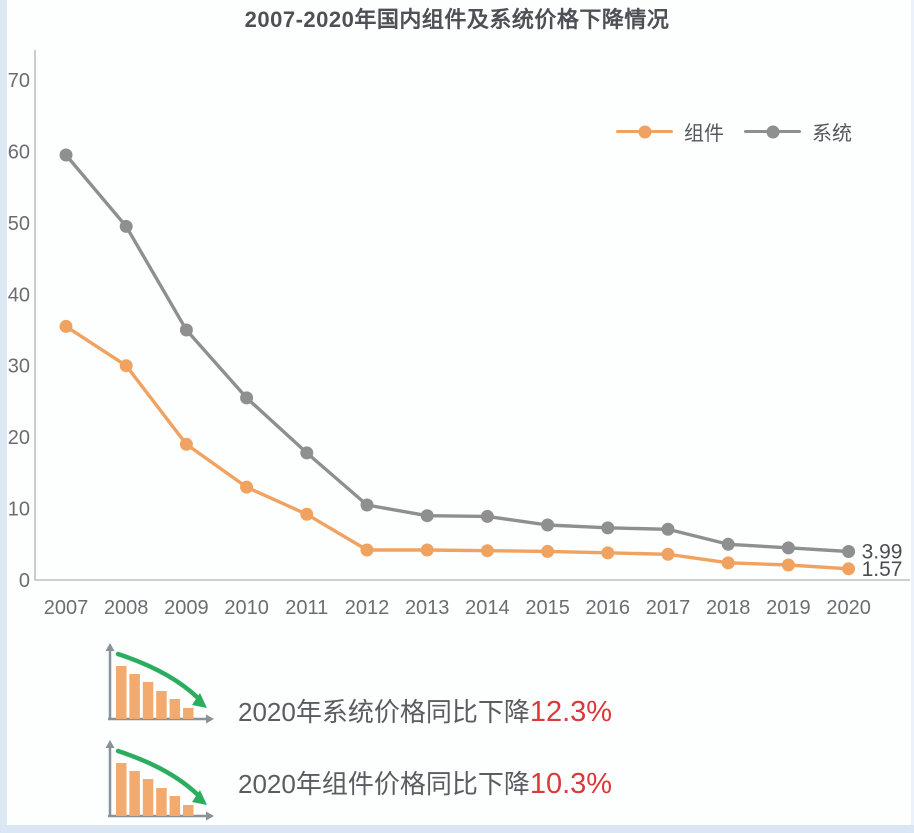 This screenshot has width=914, height=833. What do you see at coordinates (126, 608) in the screenshot?
I see `x-tick-label: 2008` at bounding box center [126, 608].